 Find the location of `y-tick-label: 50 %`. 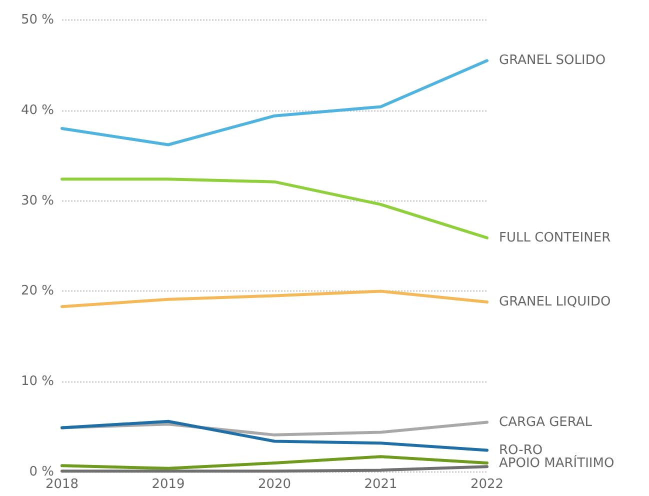

y-tick-label: 50 % is located at coordinates (37, 20).